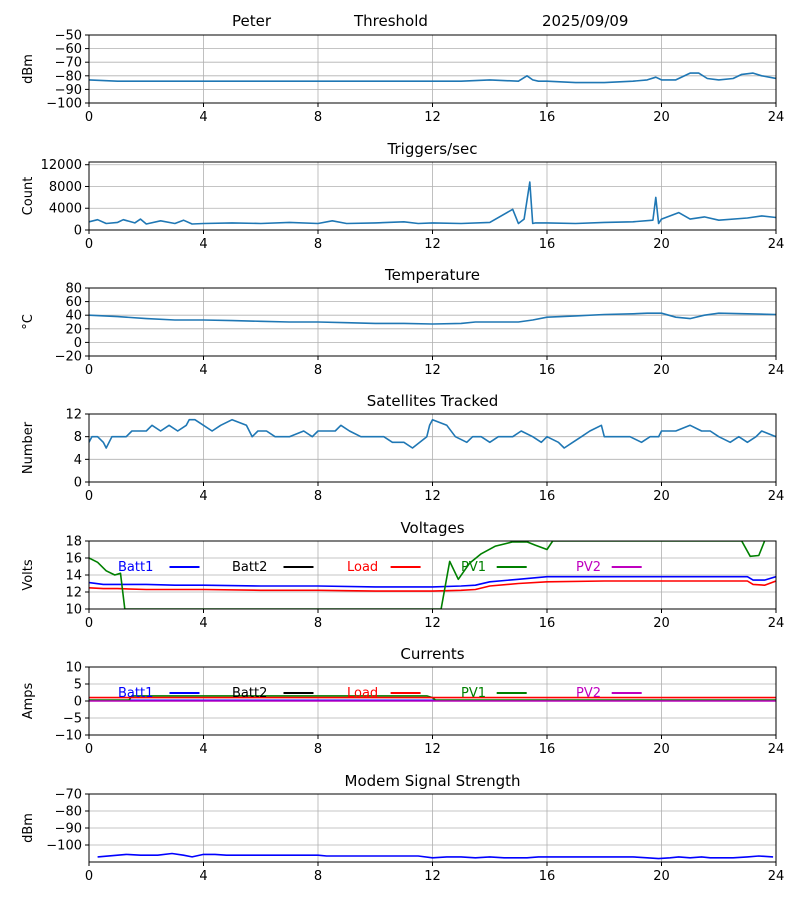 Image resolution: width=800 pixels, height=900 pixels. I want to click on y-tick-label: 16, so click(73, 559).